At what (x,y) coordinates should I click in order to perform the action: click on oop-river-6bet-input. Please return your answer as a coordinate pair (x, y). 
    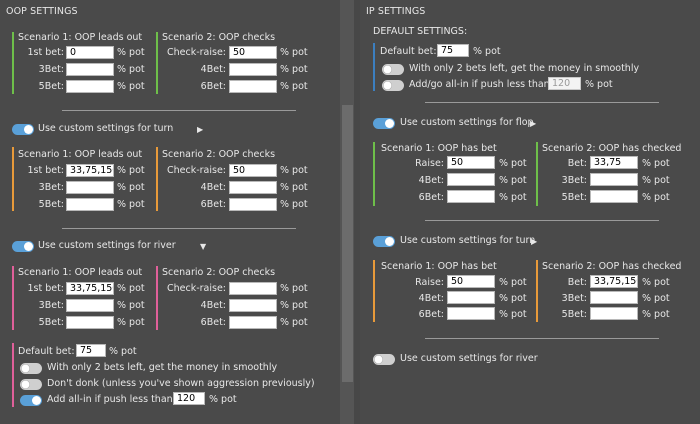
    Looking at the image, I should click on (253, 322).